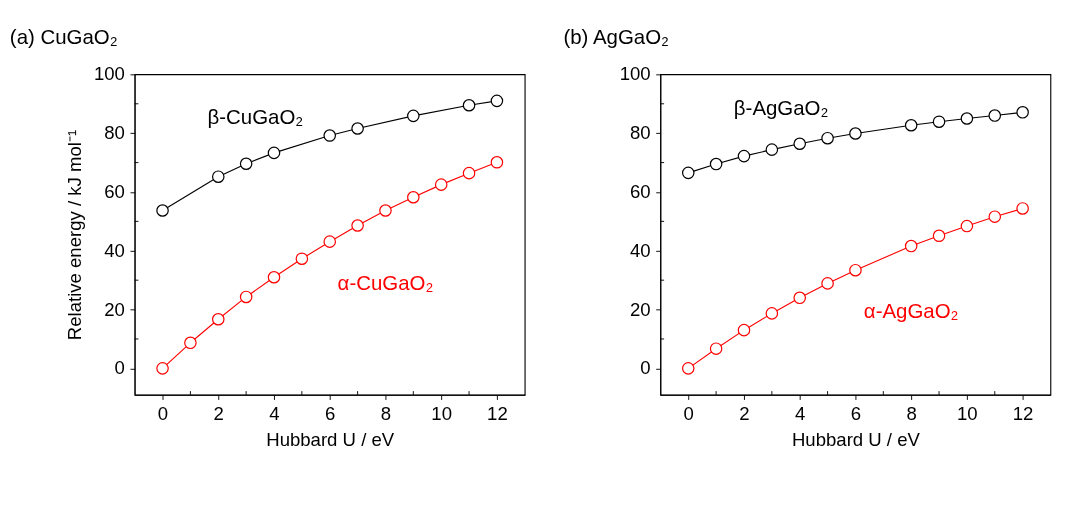  Describe the element at coordinates (74, 235) in the screenshot. I see `y-axis-title: Relative energy / kJ mol⁻¹` at that location.